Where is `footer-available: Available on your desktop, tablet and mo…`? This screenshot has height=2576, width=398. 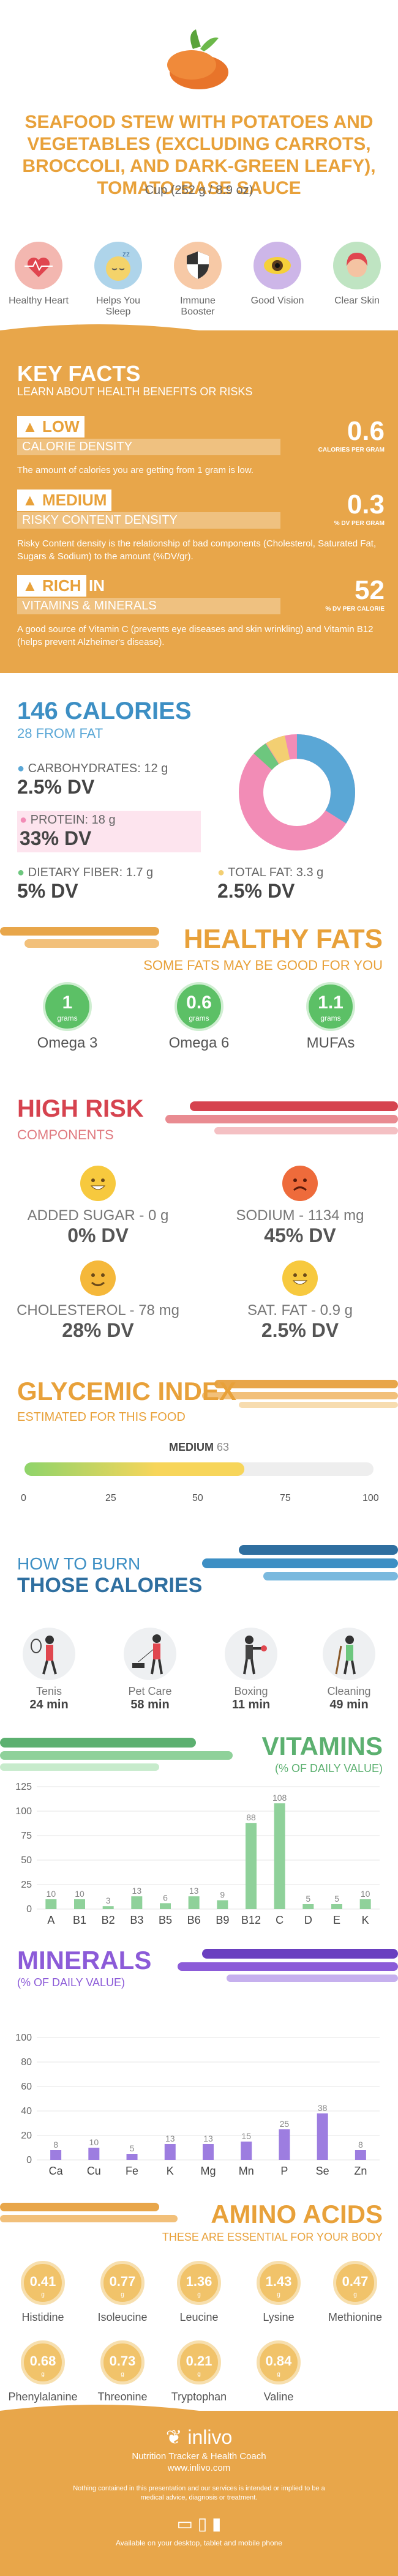 footer-available: Available on your desktop, tablet and mo… is located at coordinates (199, 2543).